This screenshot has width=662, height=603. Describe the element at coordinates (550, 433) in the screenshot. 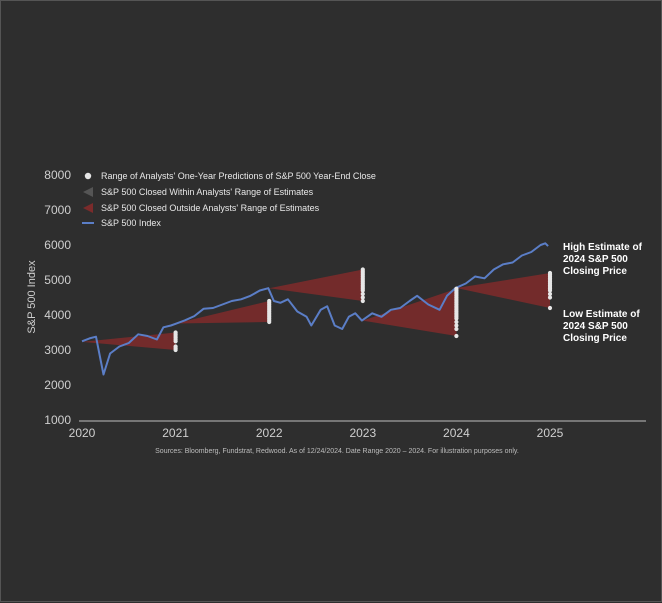

I see `x-tick-label: 2025` at that location.